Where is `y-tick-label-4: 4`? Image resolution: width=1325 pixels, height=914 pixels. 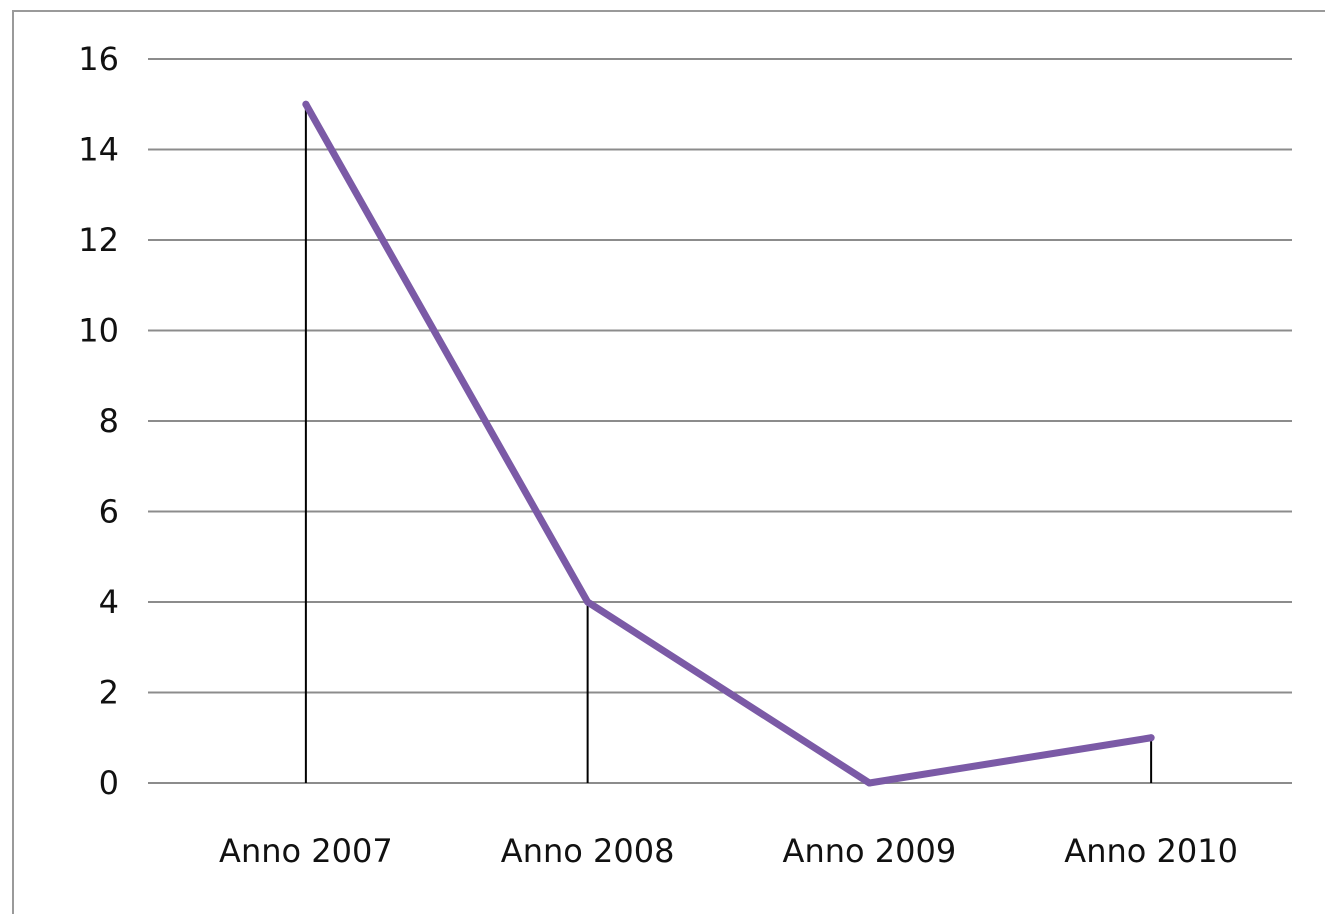 y-tick-label-4: 4 is located at coordinates (109, 602).